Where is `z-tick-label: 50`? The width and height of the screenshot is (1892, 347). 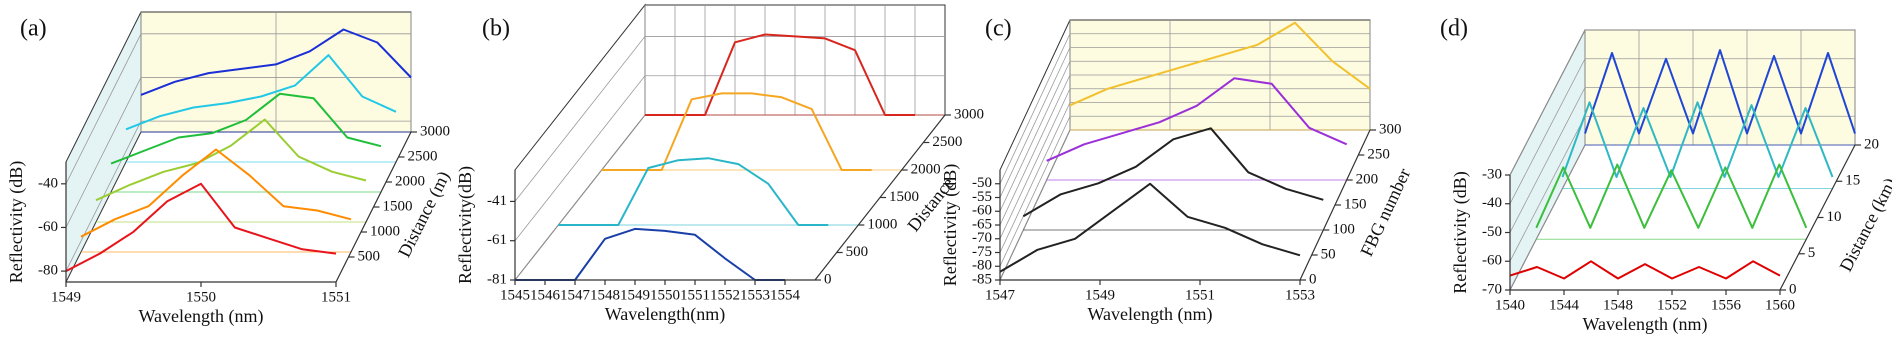 z-tick-label: 50 is located at coordinates (1328, 254).